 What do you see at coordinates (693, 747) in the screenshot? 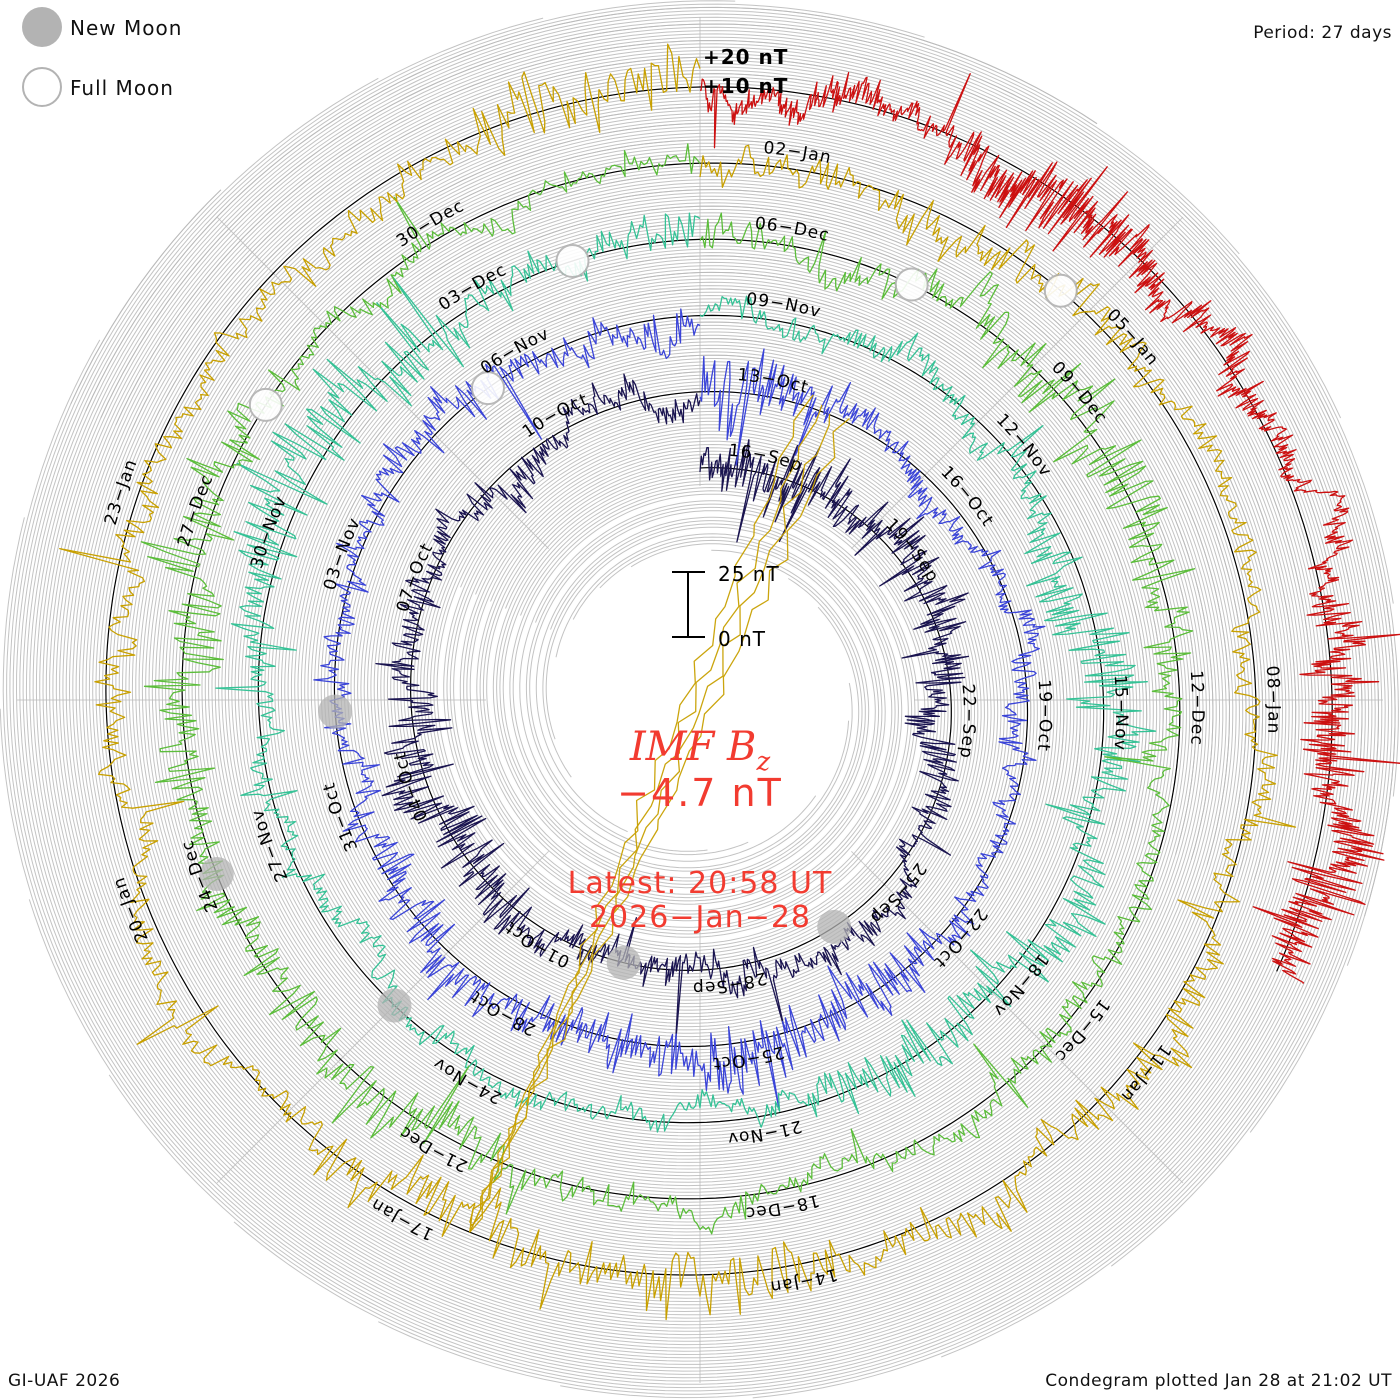
I see `center-title-main: IMF B` at bounding box center [693, 747].